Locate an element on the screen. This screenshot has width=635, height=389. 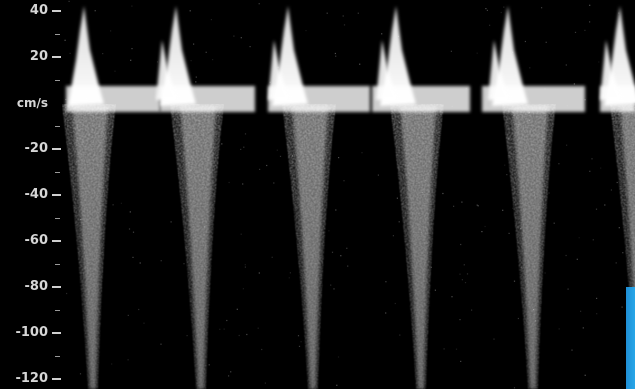
axis-tick-mark is located at coordinates (56, 333).